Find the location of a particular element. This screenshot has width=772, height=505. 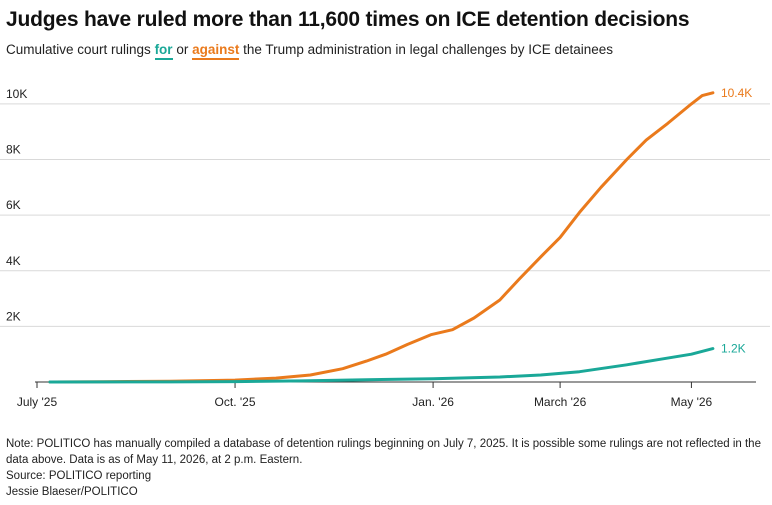

y-axis-labels: 2K 4K 6K 8K 10K is located at coordinates (16, 205).